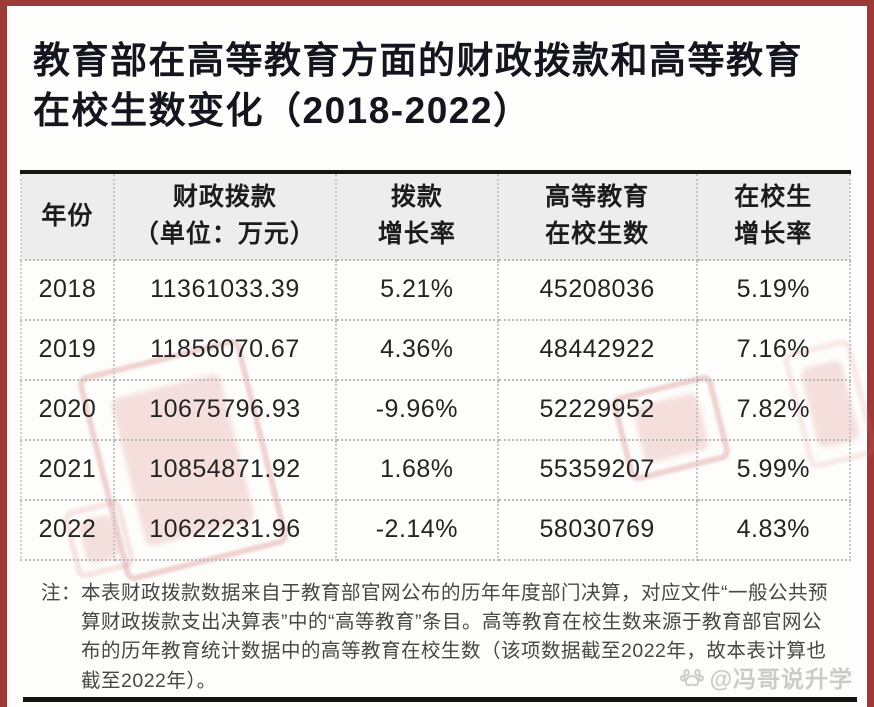 The width and height of the screenshot is (874, 707). Describe the element at coordinates (774, 410) in the screenshot. I see `cell-student-growth: 7.82%` at that location.